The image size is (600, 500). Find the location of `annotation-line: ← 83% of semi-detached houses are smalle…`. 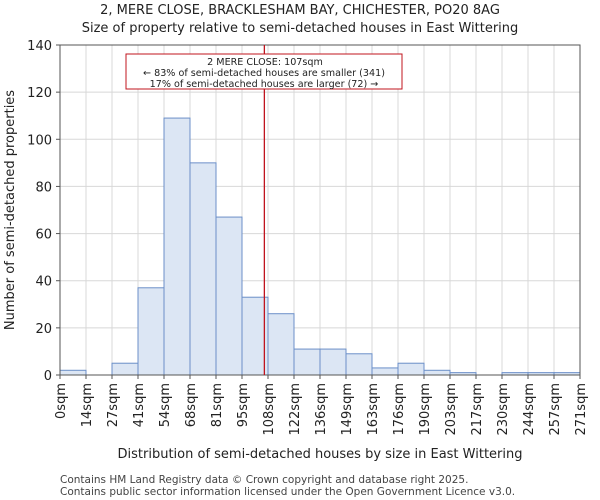

annotation-line: ← 83% of semi-detached houses are smalle… is located at coordinates (264, 73).